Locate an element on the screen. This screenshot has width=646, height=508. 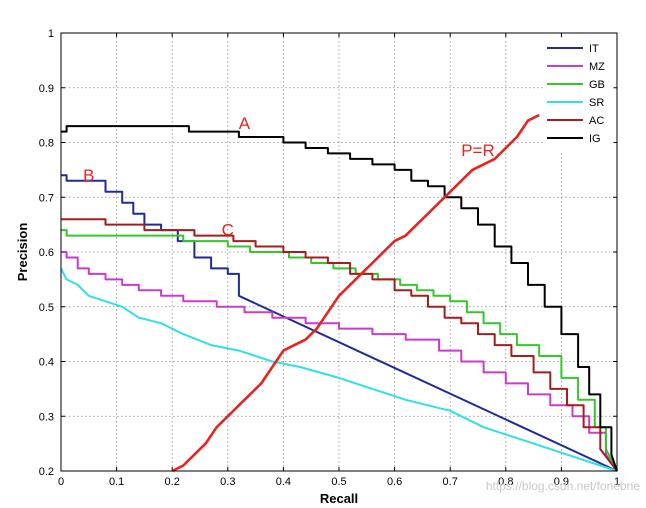
y-tick-label: 0.3 is located at coordinates (46, 417).